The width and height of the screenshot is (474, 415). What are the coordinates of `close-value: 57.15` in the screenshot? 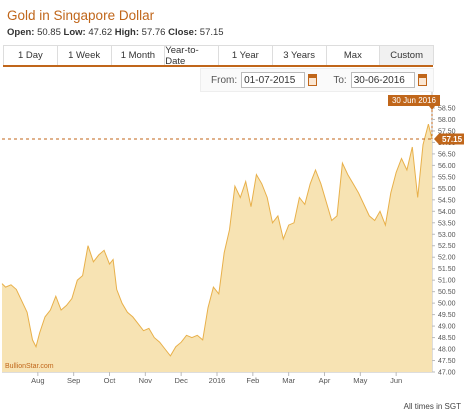 It's located at (211, 32).